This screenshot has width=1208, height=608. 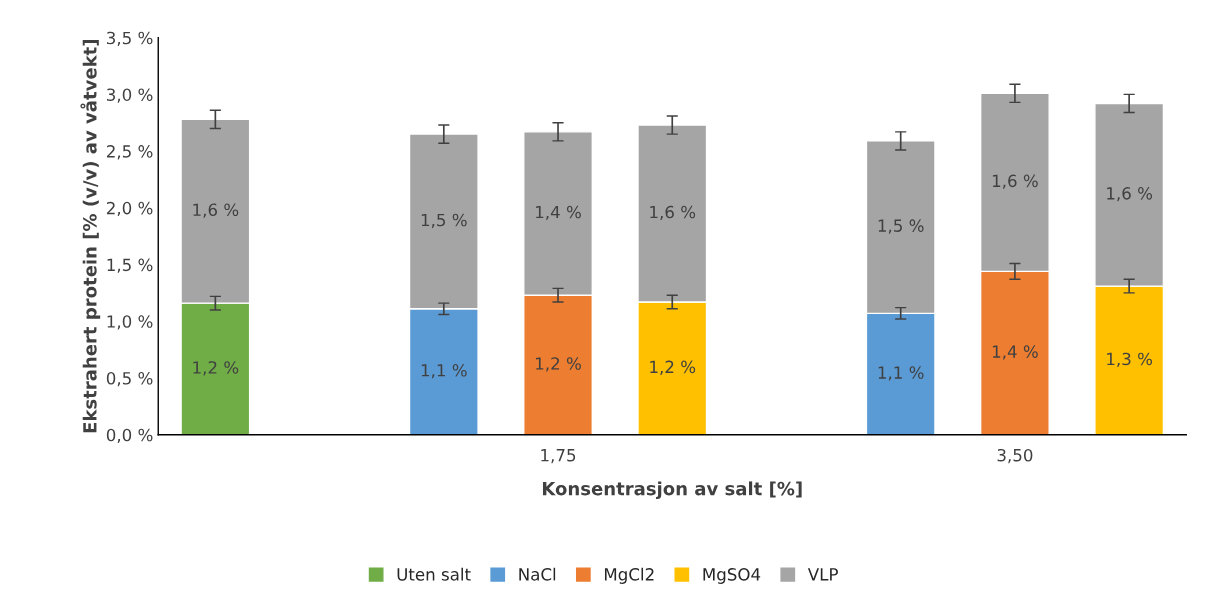 What do you see at coordinates (90, 236) in the screenshot?
I see `y-axis-title: Ekstrahert protein [% (v/v) av våtvekt]` at bounding box center [90, 236].